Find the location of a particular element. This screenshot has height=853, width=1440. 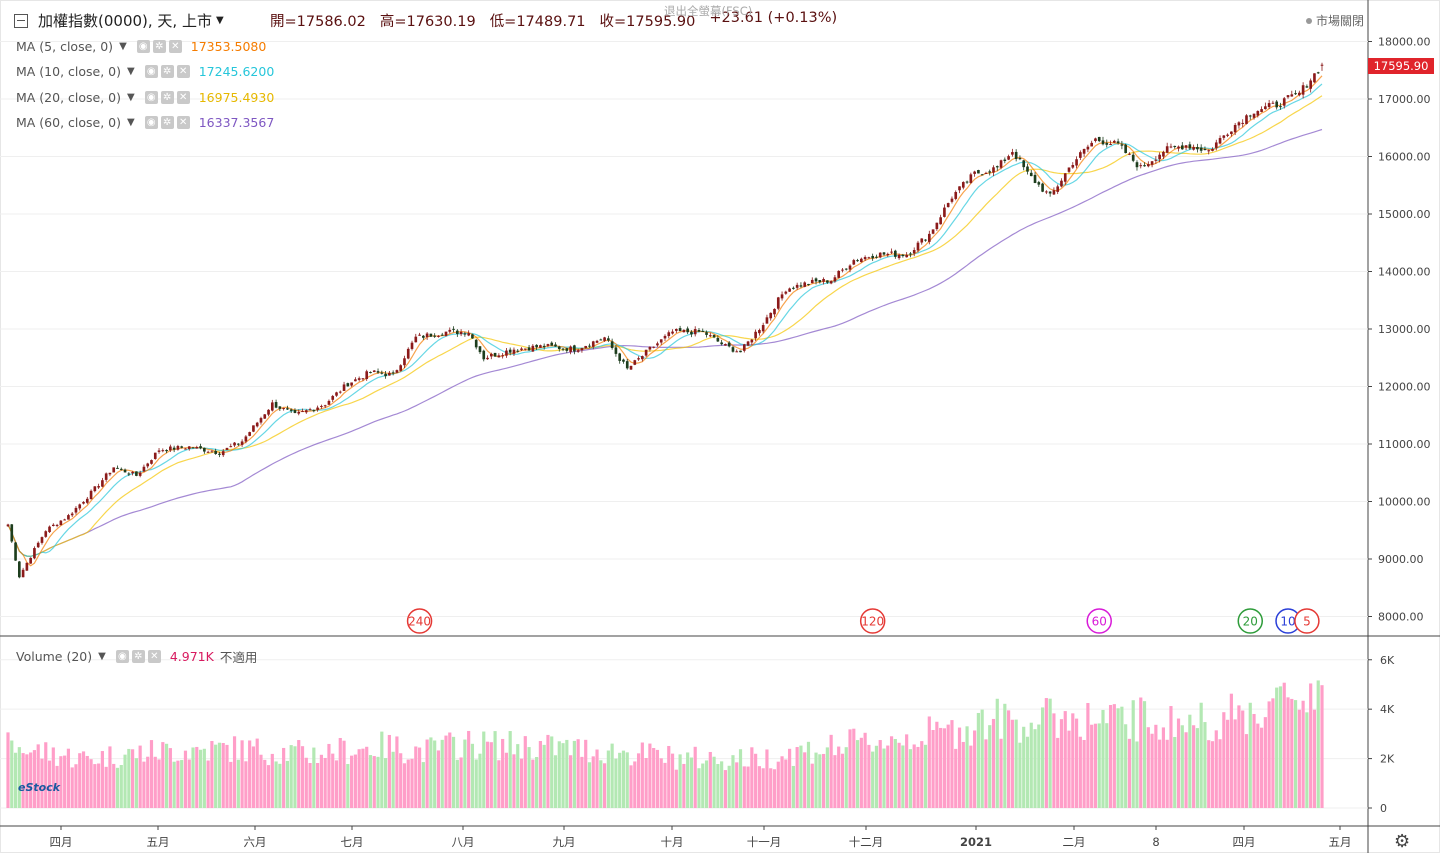

legend-volume: Volume (20) ▼ ◉ ✲ ✕ 4.971K 不適用 is located at coordinates (136, 656).